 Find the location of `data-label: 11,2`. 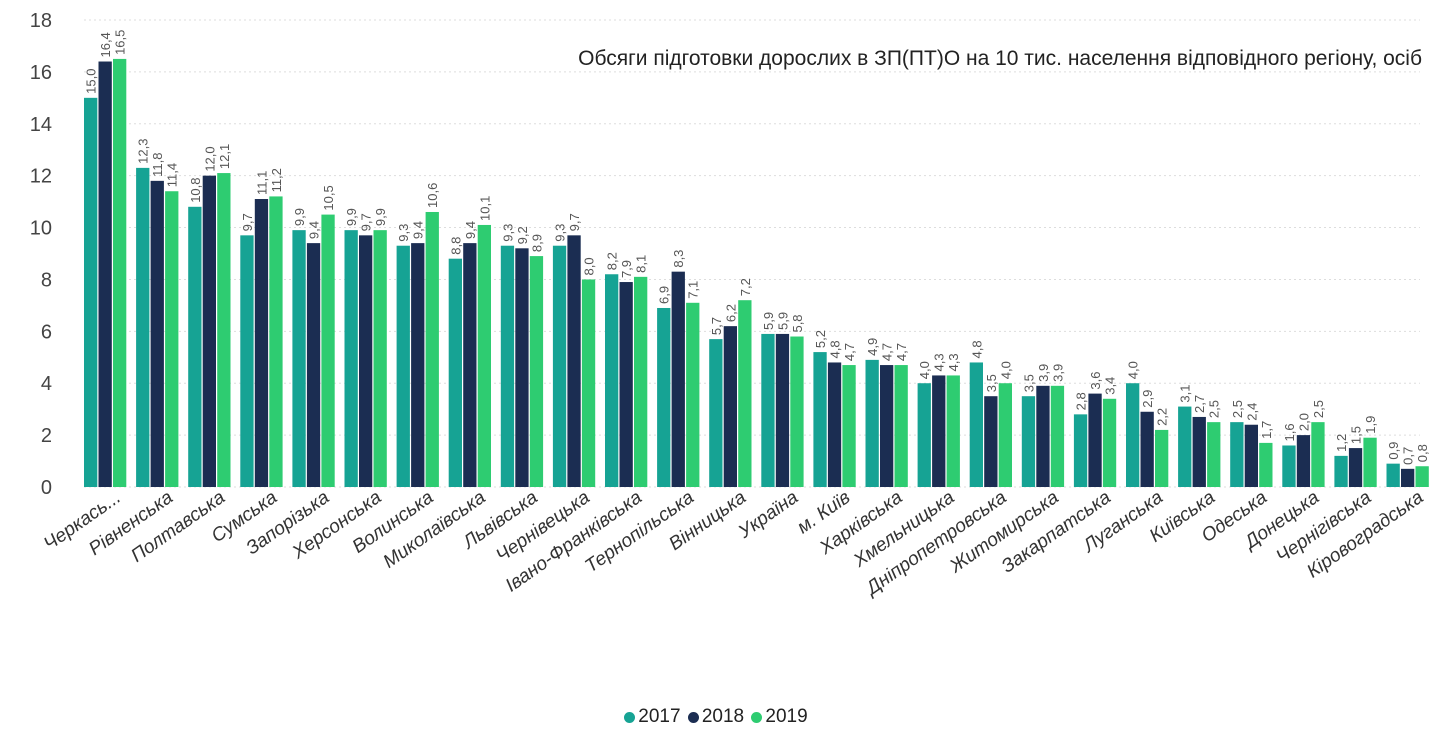

data-label: 11,2 is located at coordinates (276, 180).